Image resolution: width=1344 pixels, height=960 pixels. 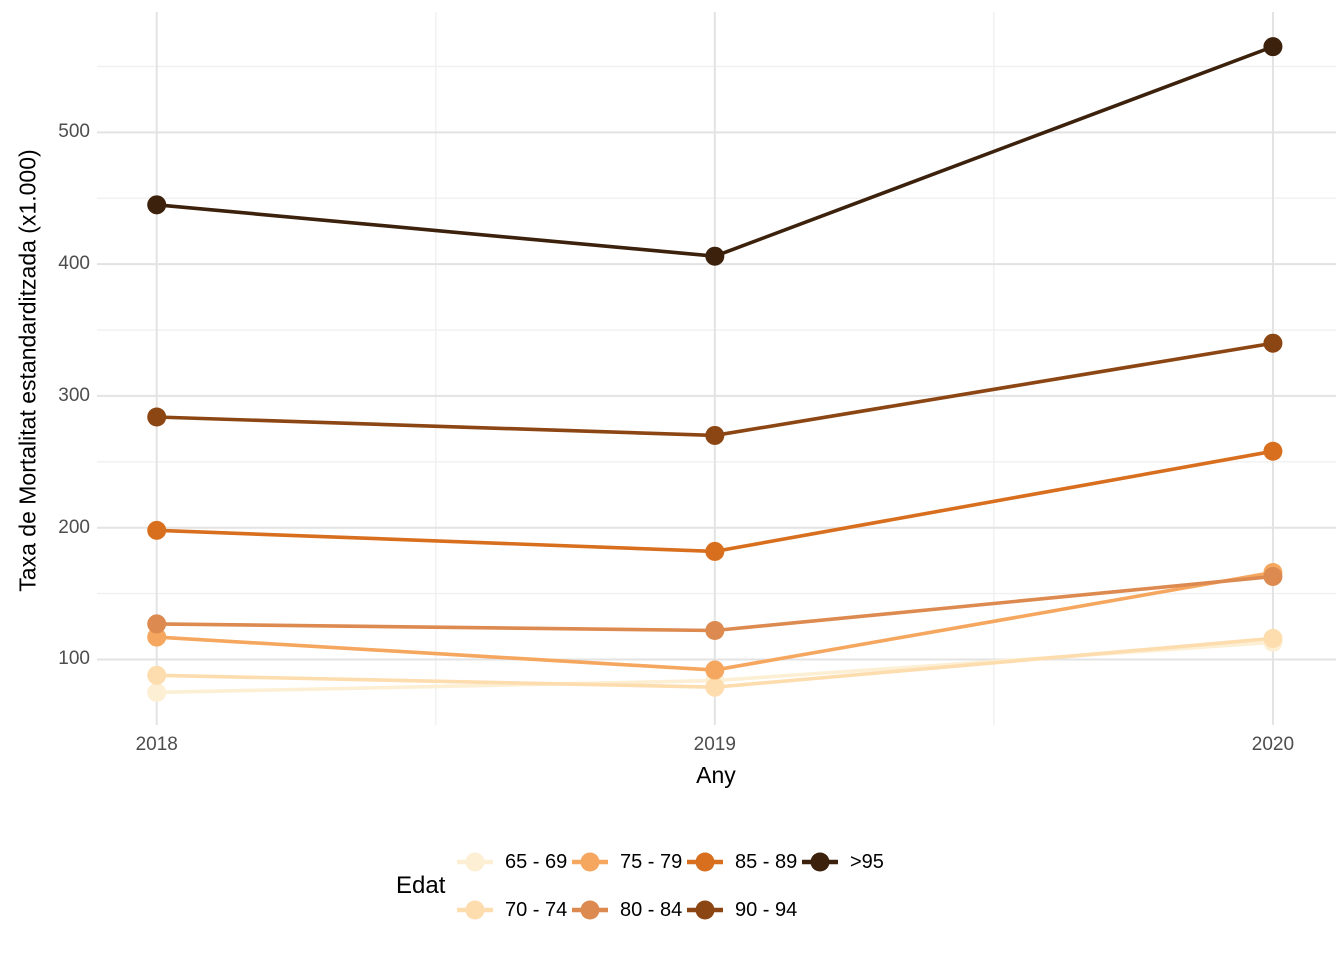 I want to click on y-tick-label: 500, so click(x=74, y=132).